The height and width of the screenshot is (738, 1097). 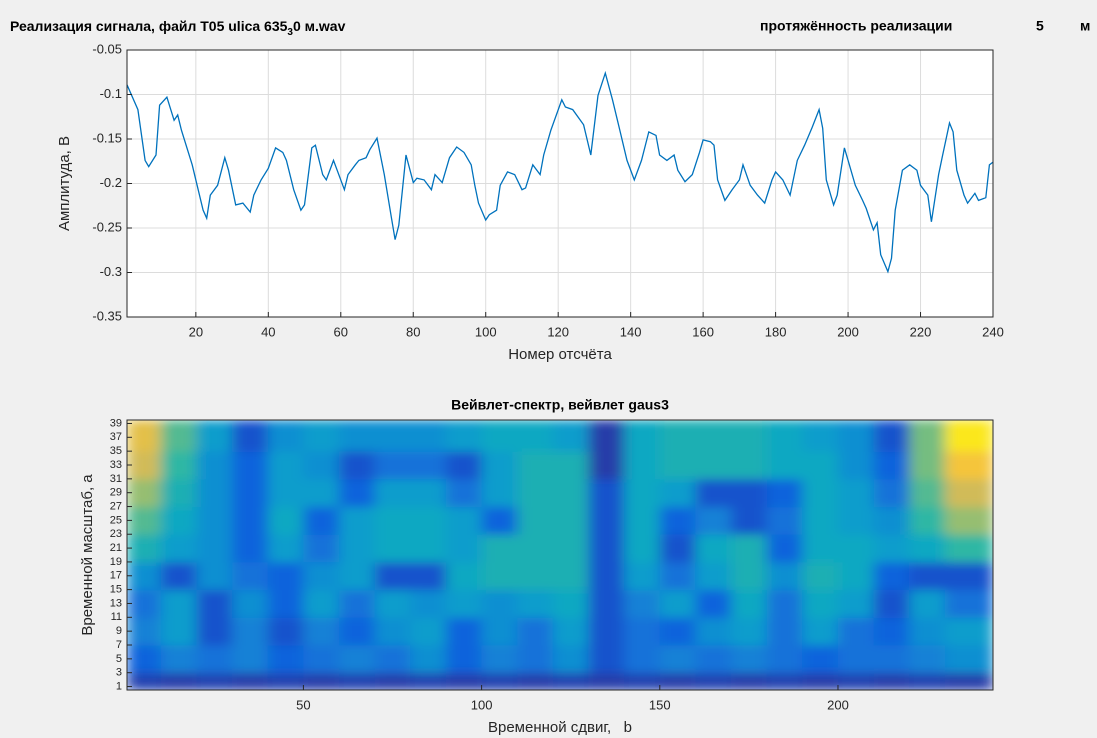 I want to click on y-tick-label: 37, so click(x=116, y=437).